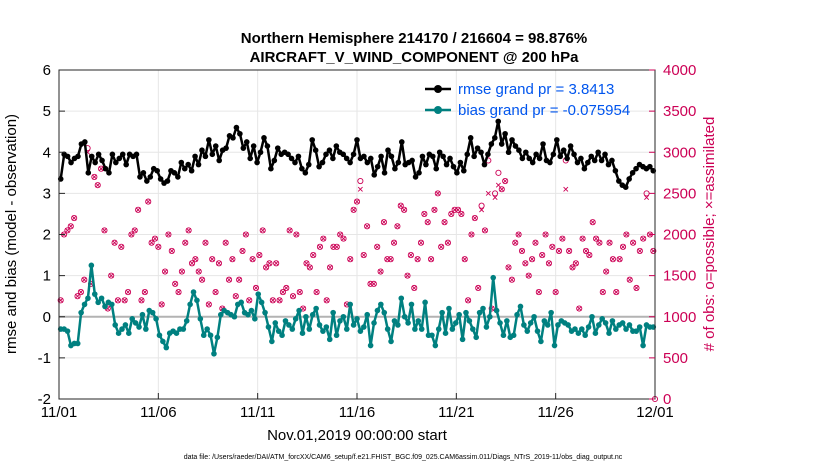 The height and width of the screenshot is (470, 830). What do you see at coordinates (456, 412) in the screenshot?
I see `x-tick-label-4: 11/21` at bounding box center [456, 412].